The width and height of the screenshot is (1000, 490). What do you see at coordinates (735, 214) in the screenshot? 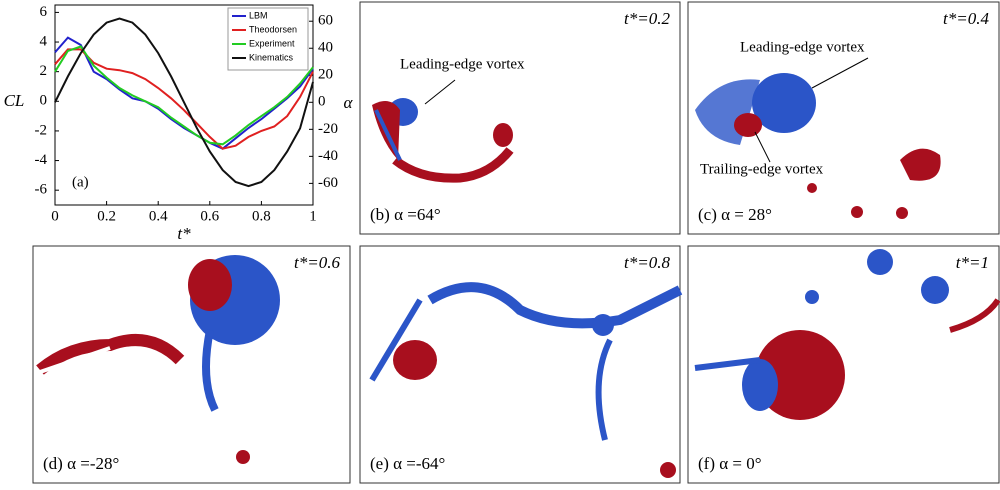
I see `alpha-label: (c) α = 28°` at bounding box center [735, 214].